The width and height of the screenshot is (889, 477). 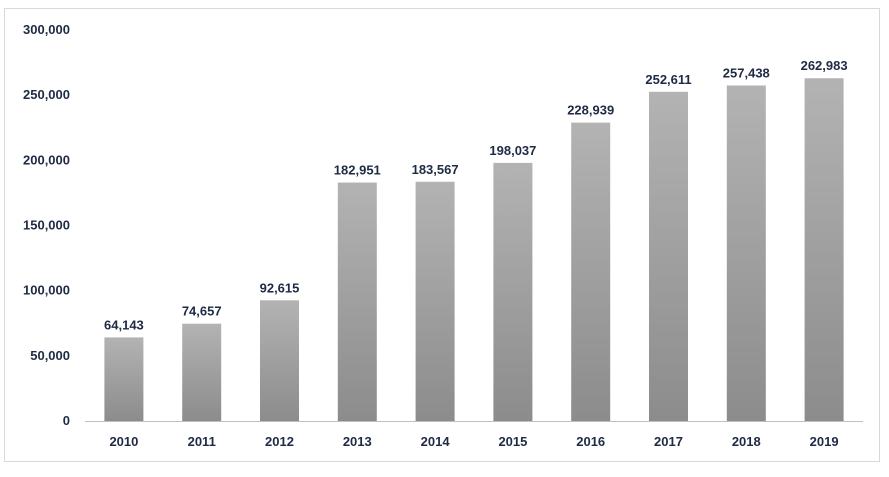 I want to click on bar-2015, so click(x=513, y=291).